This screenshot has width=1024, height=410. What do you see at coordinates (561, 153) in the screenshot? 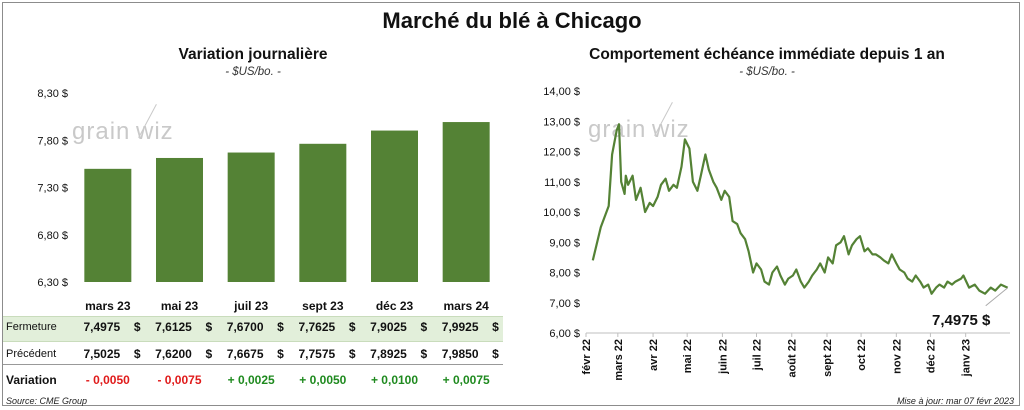
I see `y-tick-label: 12,00 $` at bounding box center [561, 153].